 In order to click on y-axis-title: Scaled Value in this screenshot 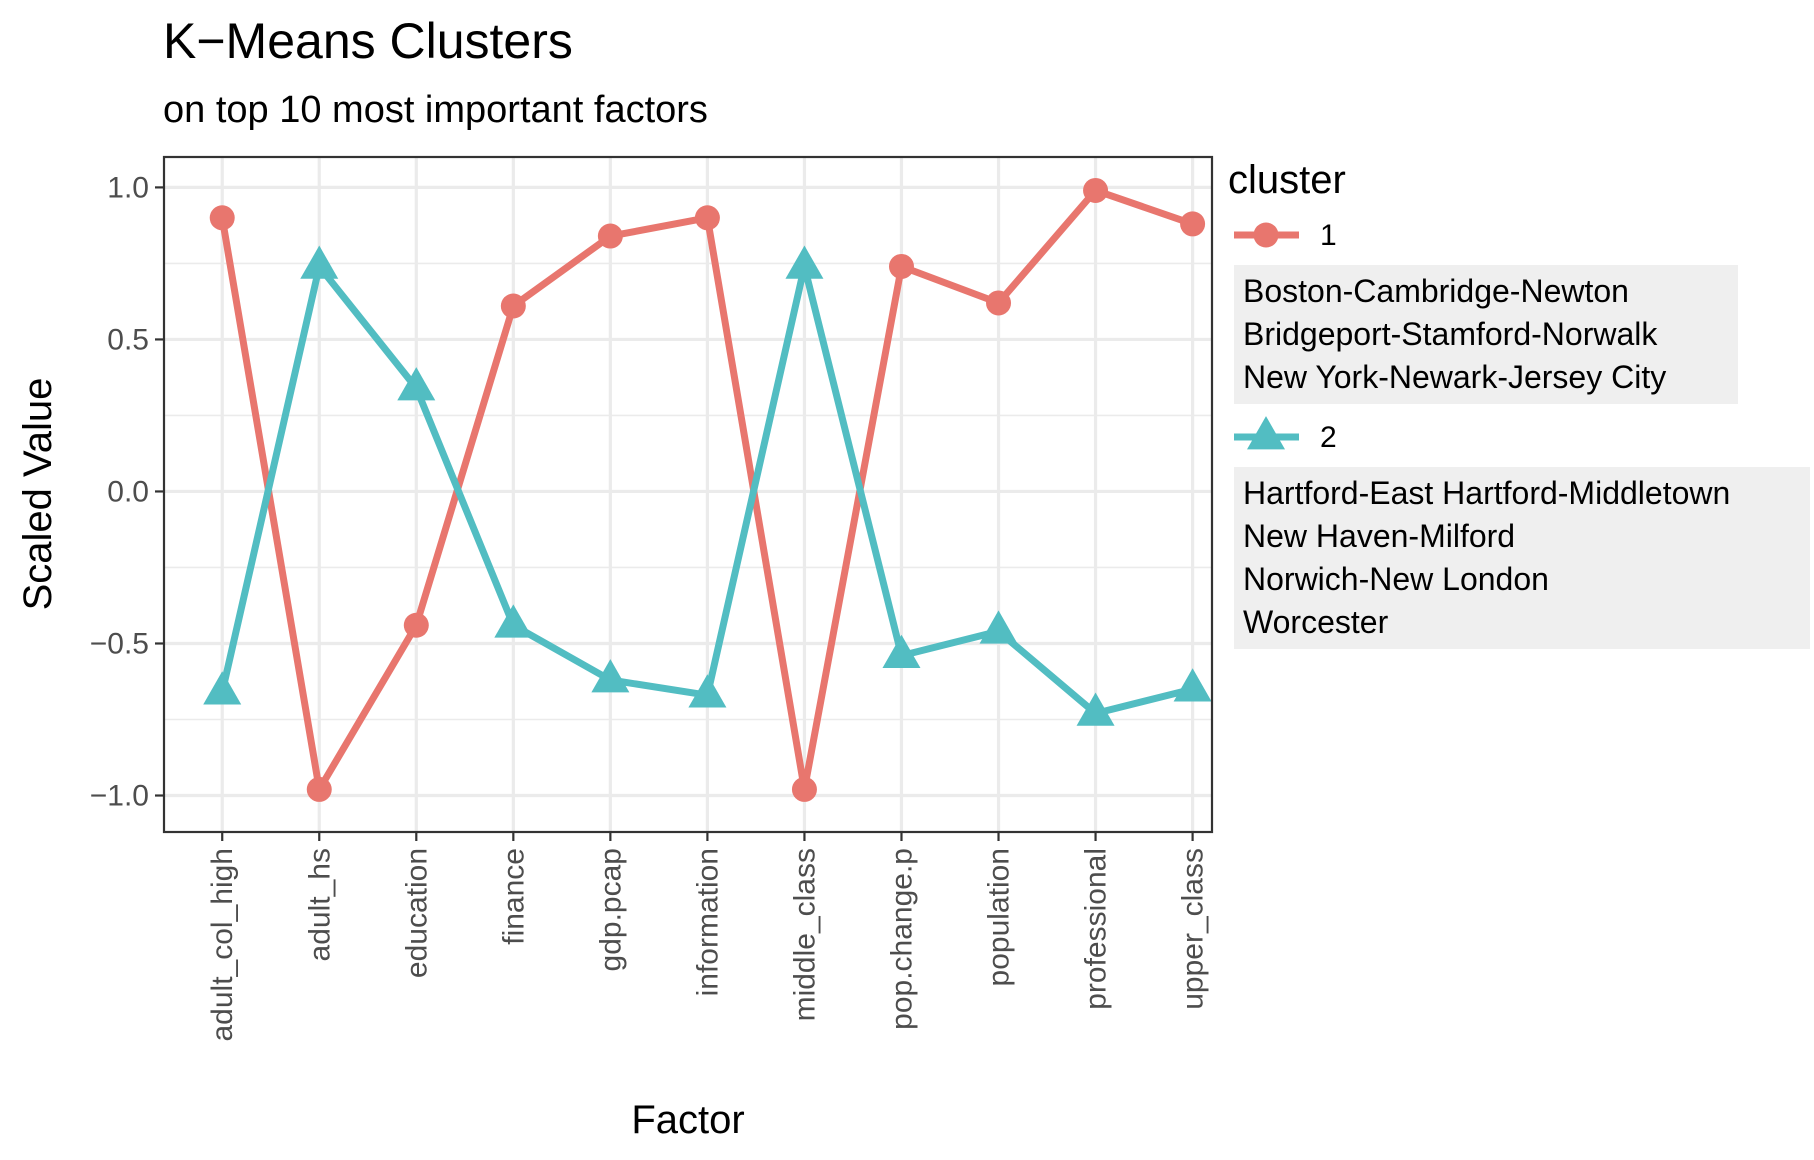, I will do `click(38, 494)`.